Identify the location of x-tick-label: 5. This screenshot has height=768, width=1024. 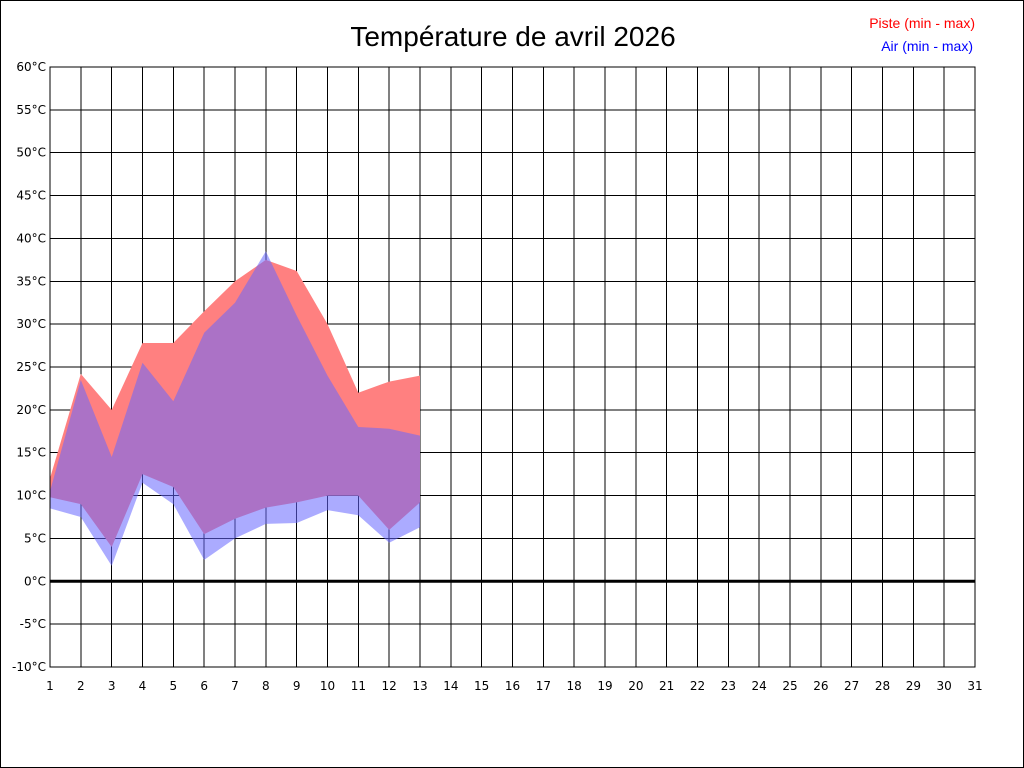
(174, 686).